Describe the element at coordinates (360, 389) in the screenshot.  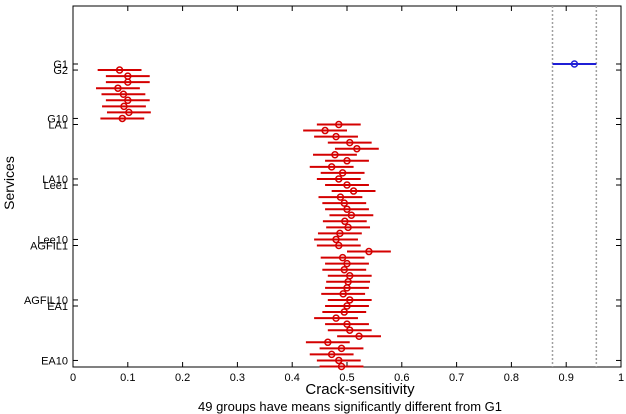
I see `x-axis-label: Crack-sensitivity` at that location.